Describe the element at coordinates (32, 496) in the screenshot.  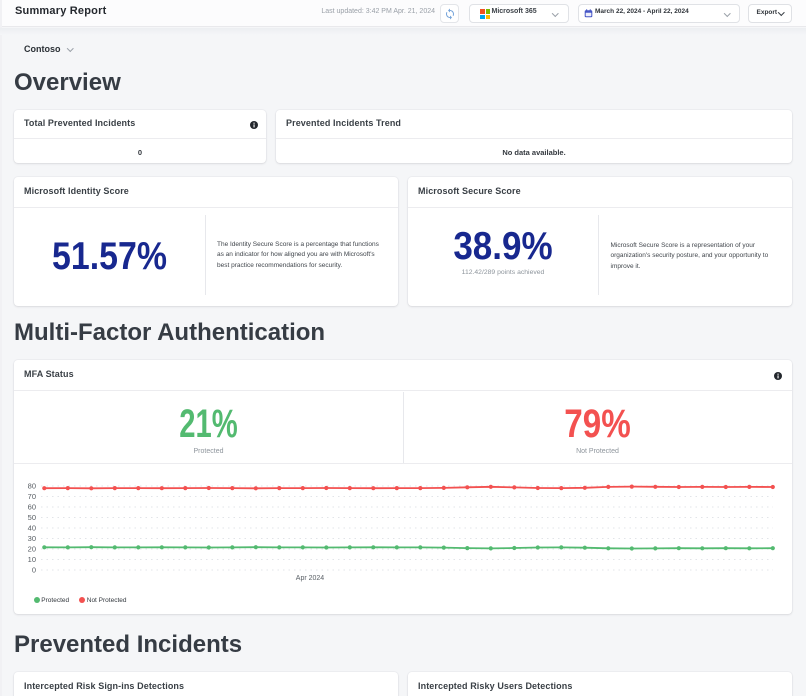
I see `svg-text: 70` at that location.